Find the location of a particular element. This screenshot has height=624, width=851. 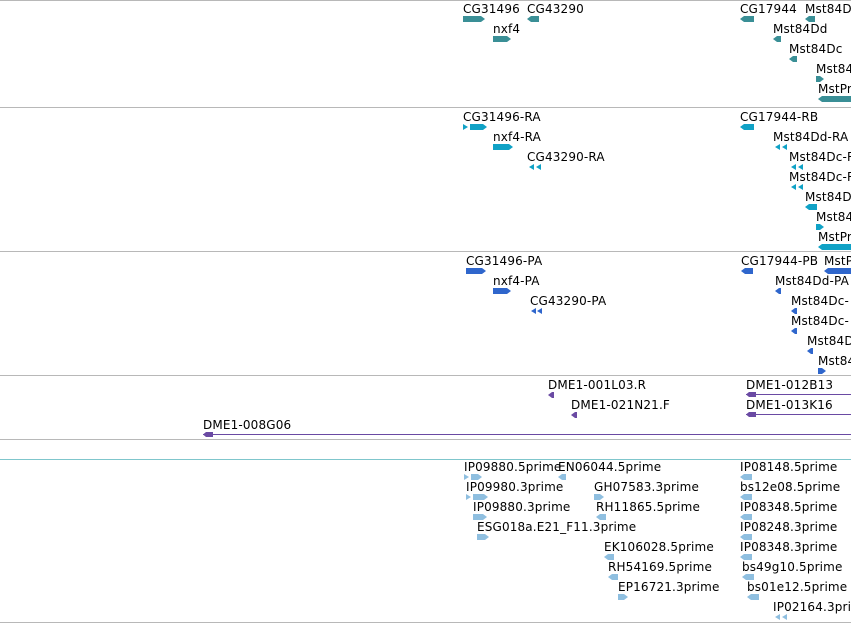

feature-label: Mst84Dd is located at coordinates (800, 29).